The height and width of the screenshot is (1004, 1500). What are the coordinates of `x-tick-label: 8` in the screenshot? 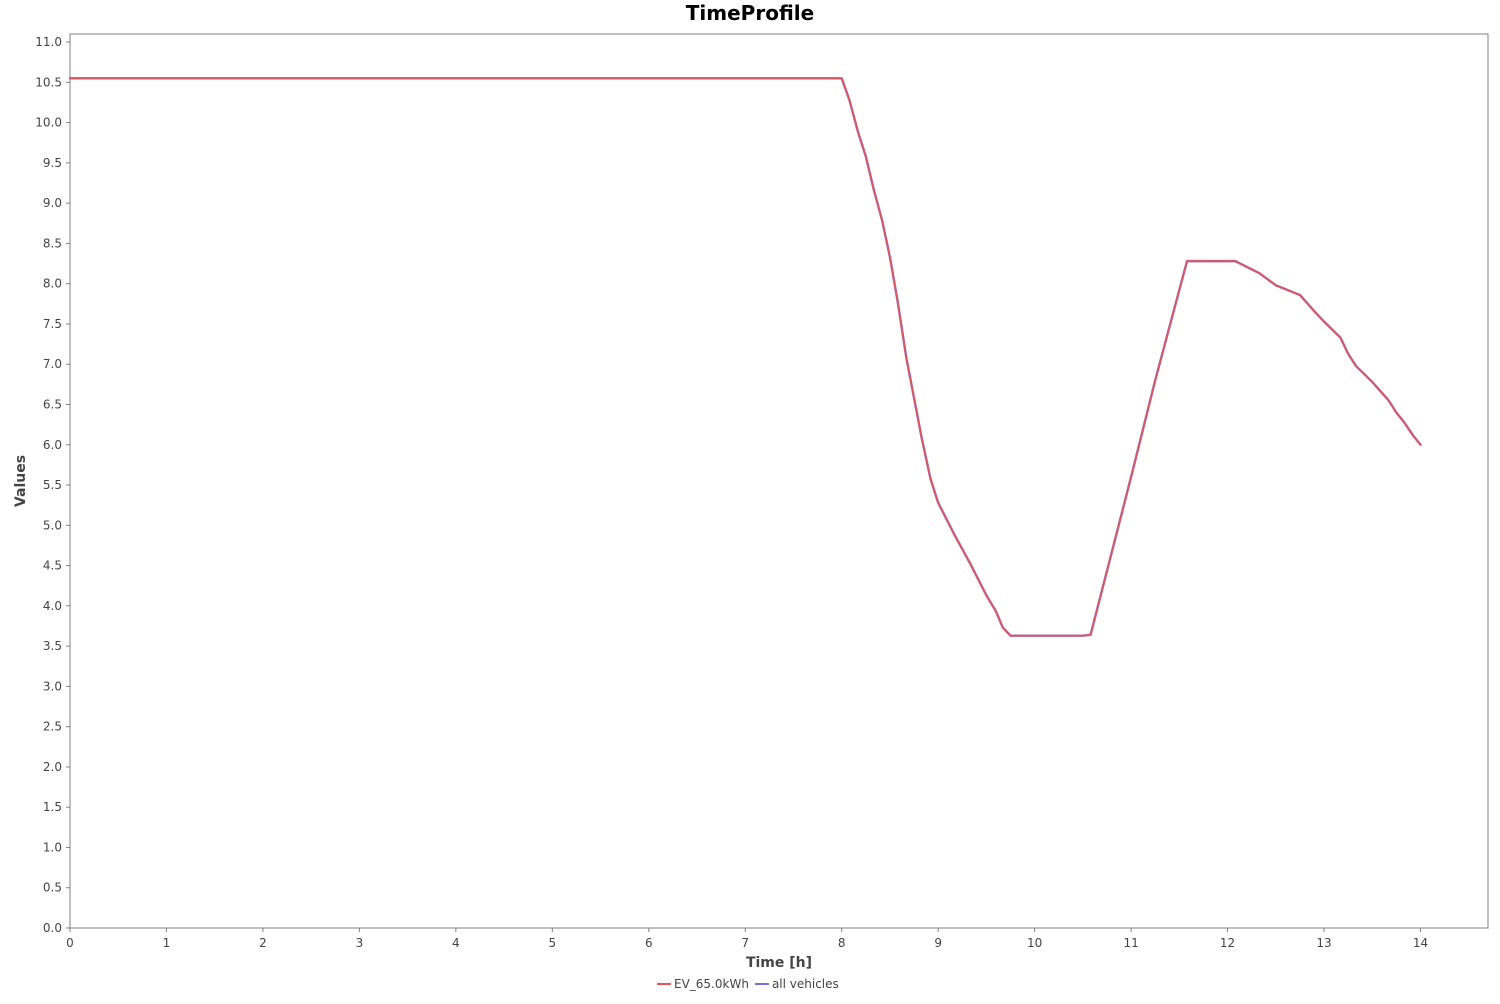 It's located at (842, 943).